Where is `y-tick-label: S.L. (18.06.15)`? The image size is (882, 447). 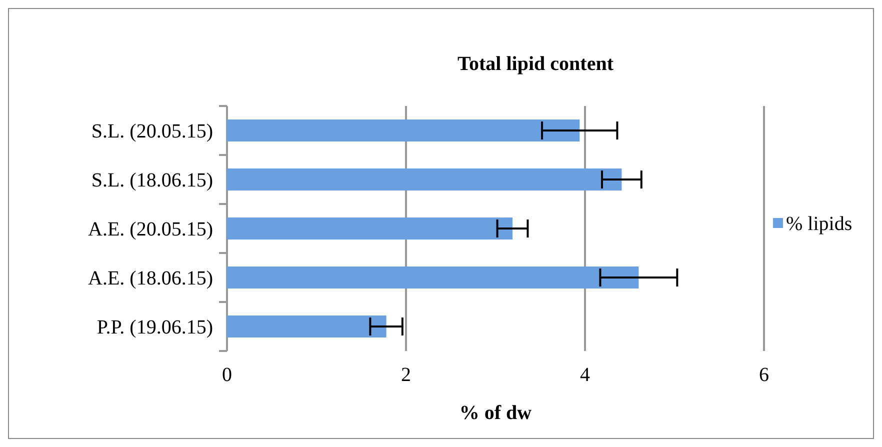 y-tick-label: S.L. (18.06.15) is located at coordinates (152, 181).